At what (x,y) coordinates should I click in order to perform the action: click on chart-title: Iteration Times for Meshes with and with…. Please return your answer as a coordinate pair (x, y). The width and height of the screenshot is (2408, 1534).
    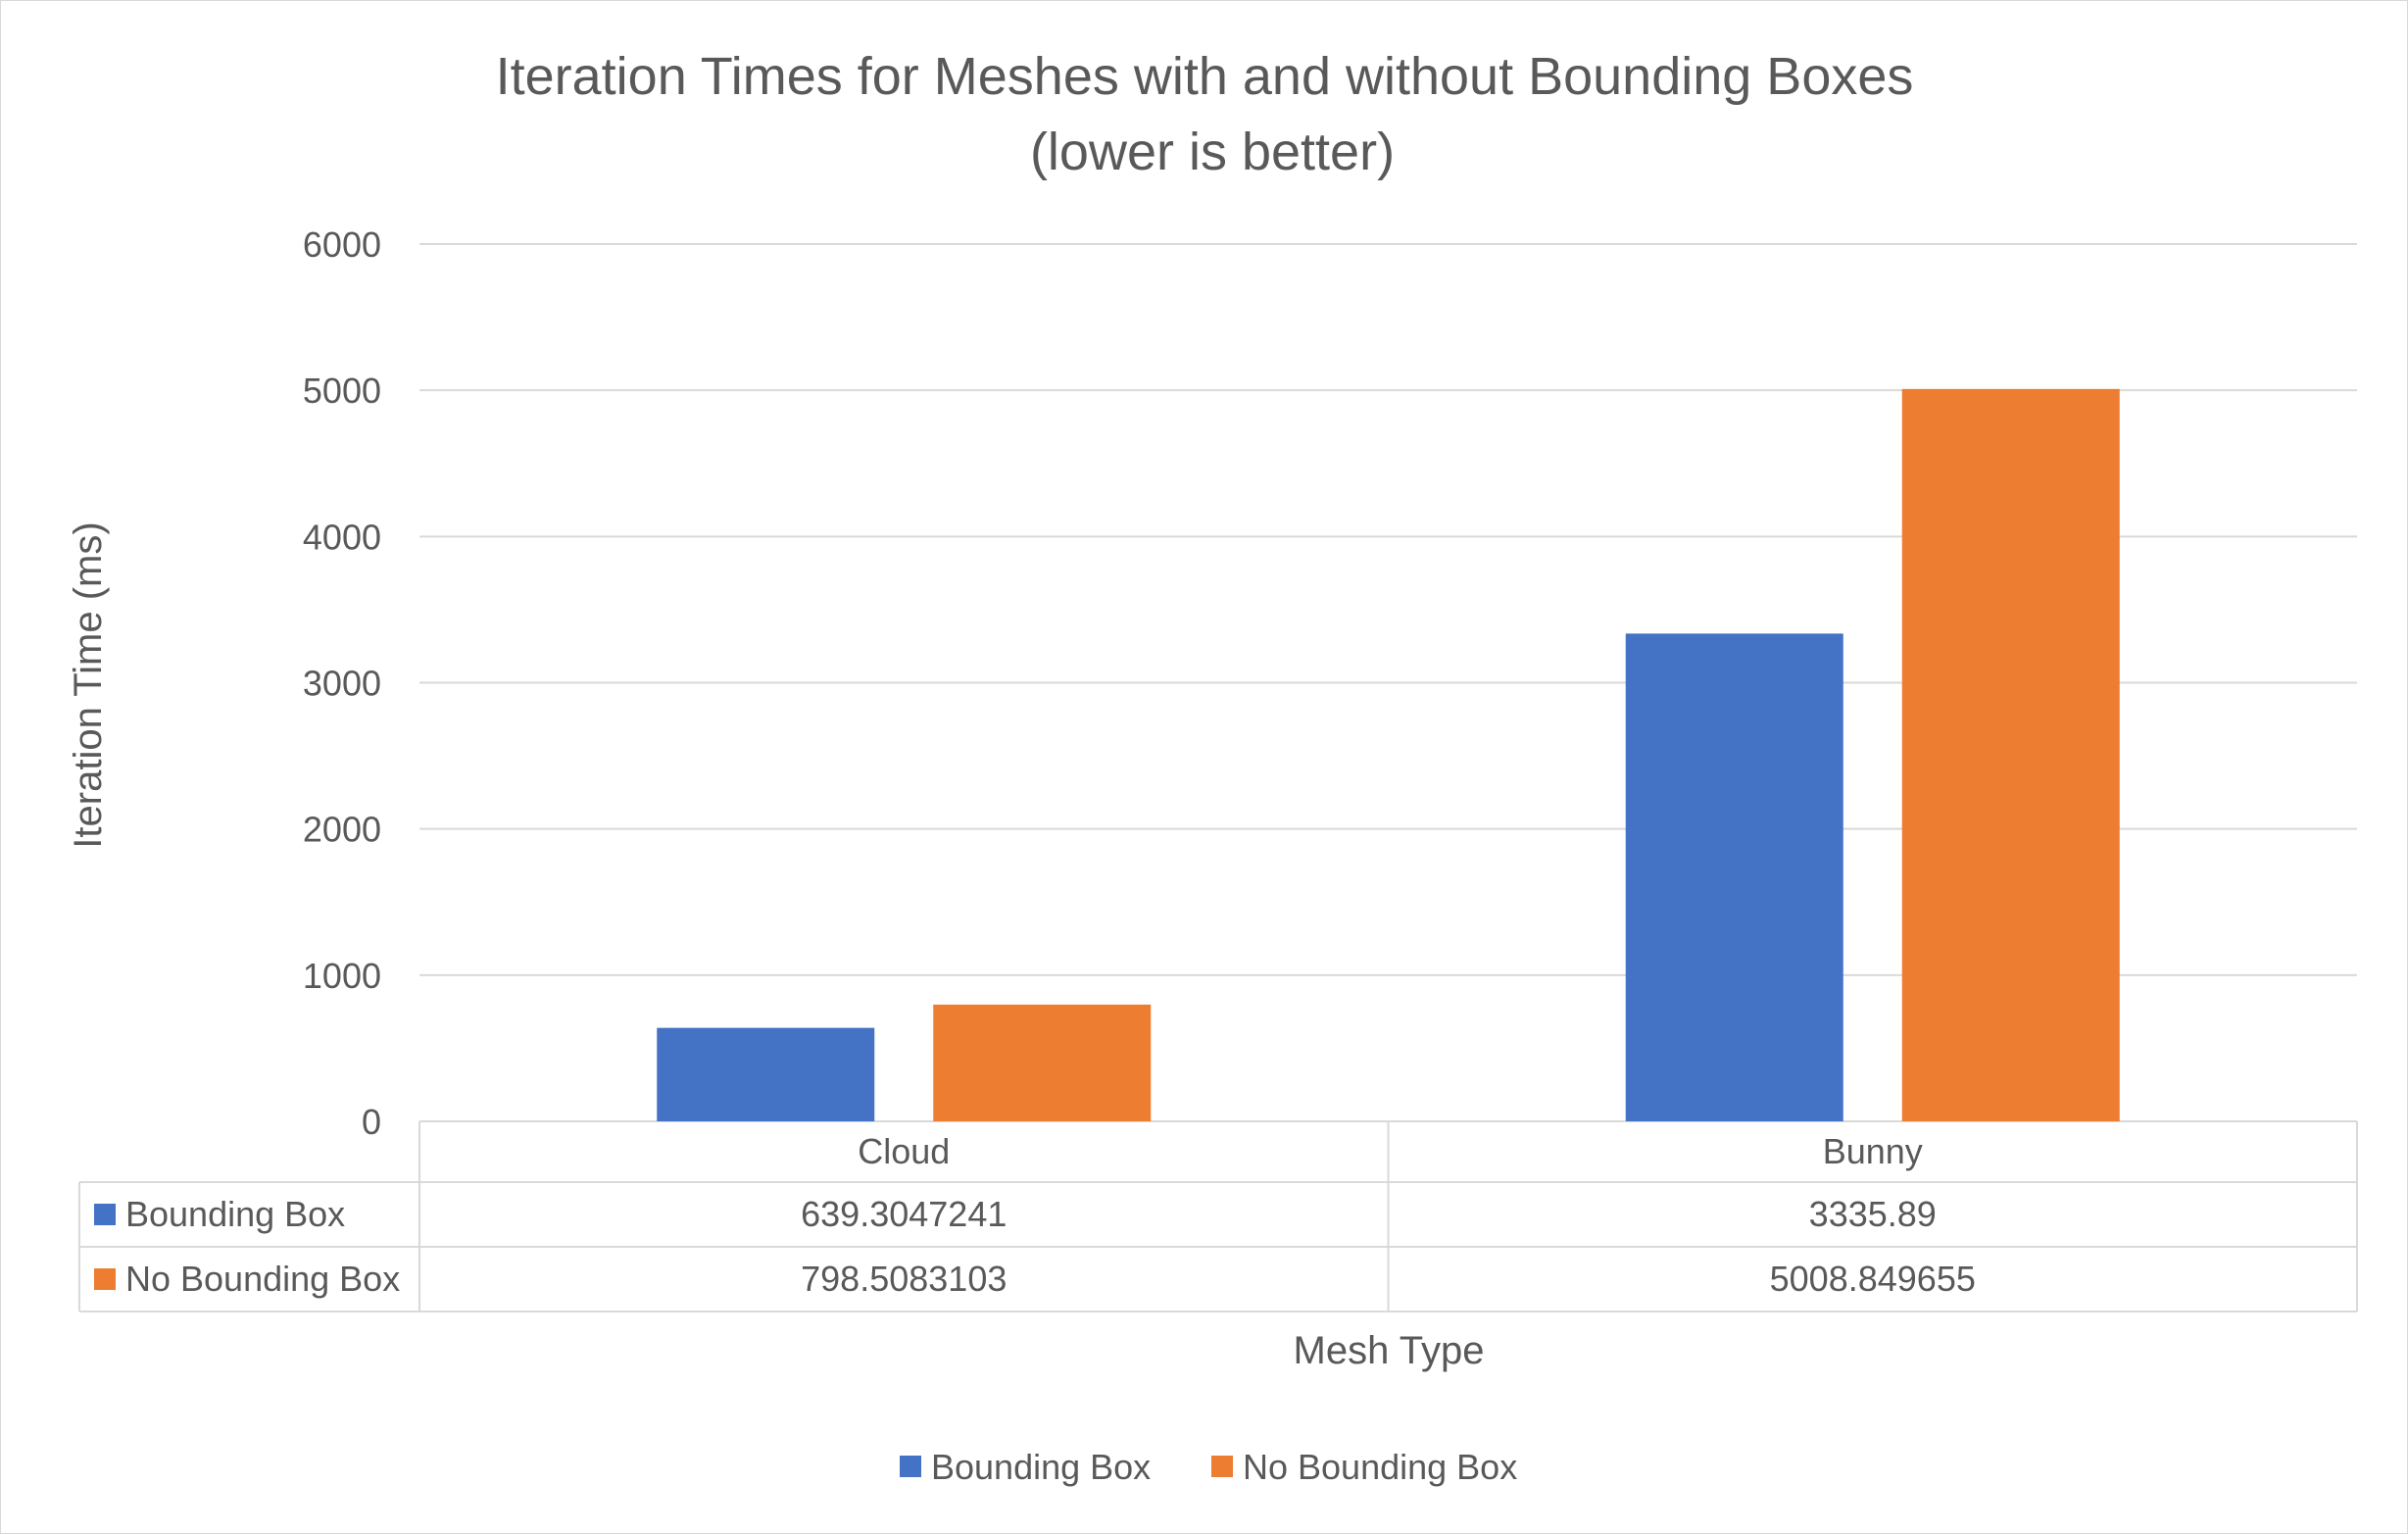
    Looking at the image, I should click on (1205, 76).